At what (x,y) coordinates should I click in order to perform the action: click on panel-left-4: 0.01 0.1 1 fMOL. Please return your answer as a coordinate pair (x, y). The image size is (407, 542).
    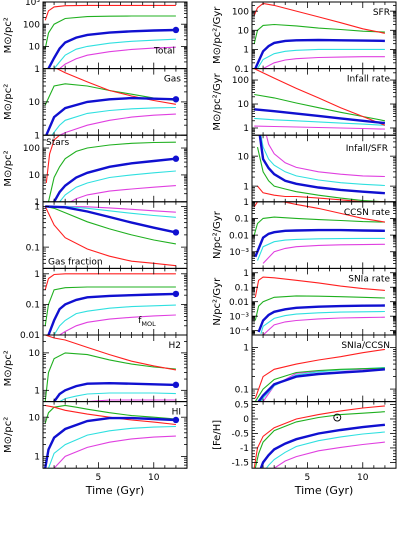
    Looking at the image, I should click on (104, 304).